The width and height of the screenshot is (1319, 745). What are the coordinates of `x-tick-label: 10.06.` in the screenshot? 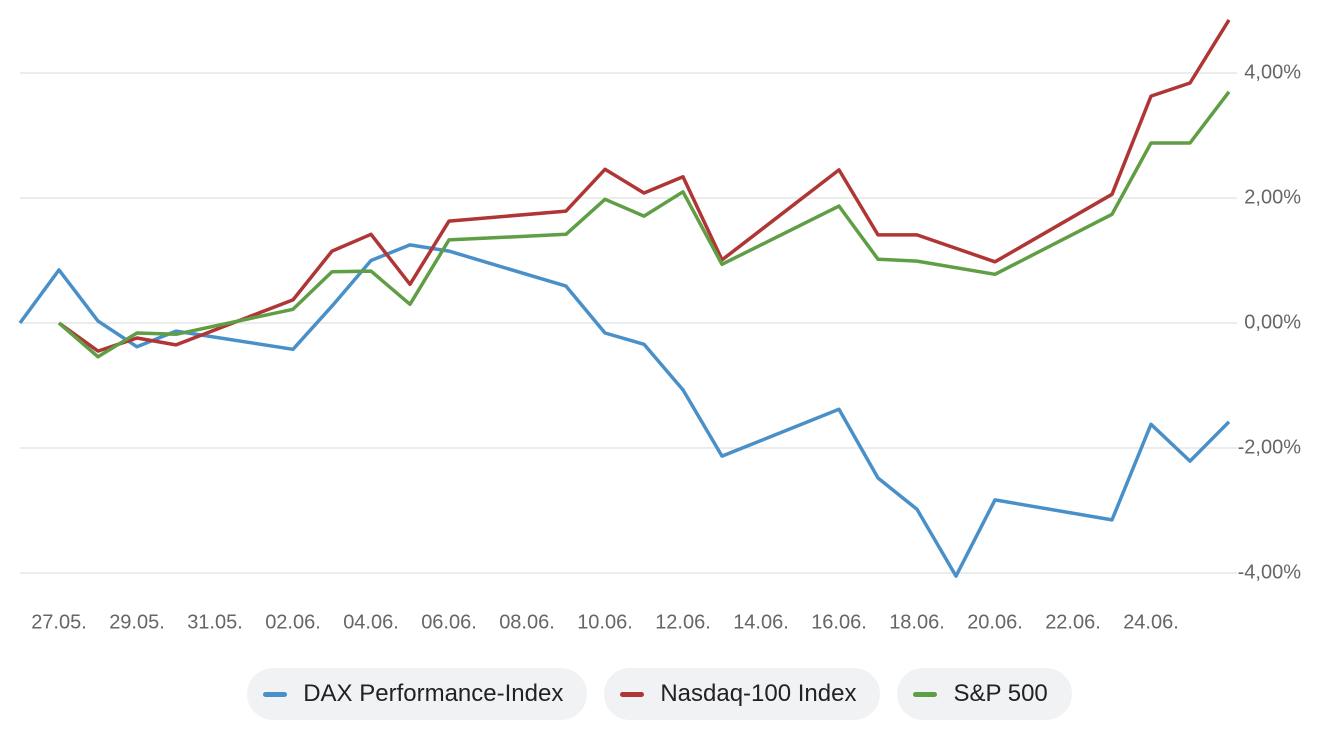 It's located at (605, 622).